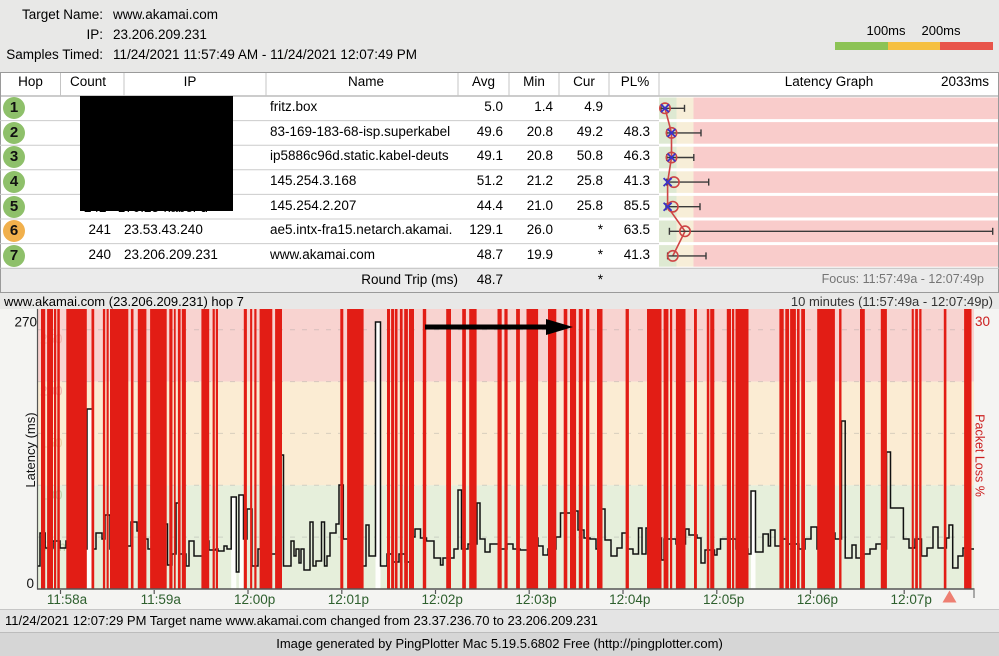  Describe the element at coordinates (629, 599) in the screenshot. I see `svg-text: 12:04p` at that location.